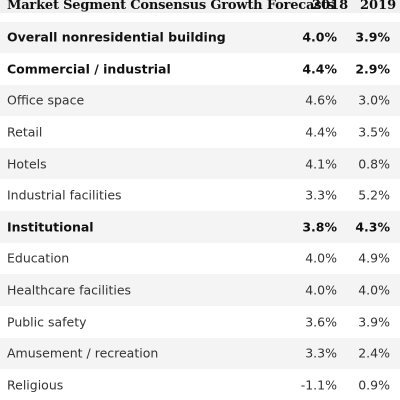  What do you see at coordinates (321, 164) in the screenshot?
I see `value-2018: 4.1%` at bounding box center [321, 164].